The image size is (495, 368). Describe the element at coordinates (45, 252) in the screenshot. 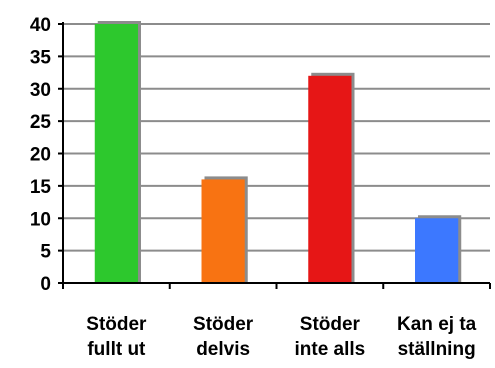

I see `y-tick-label: 5` at that location.